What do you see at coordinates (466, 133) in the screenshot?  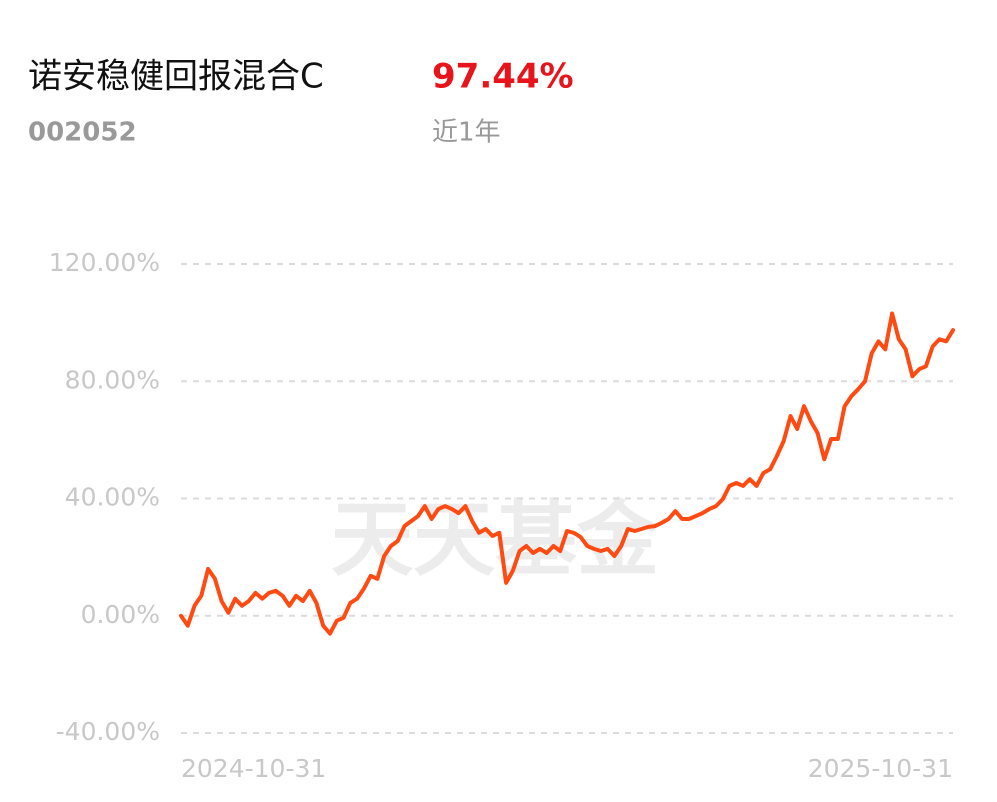 I see `period: 近1年` at bounding box center [466, 133].